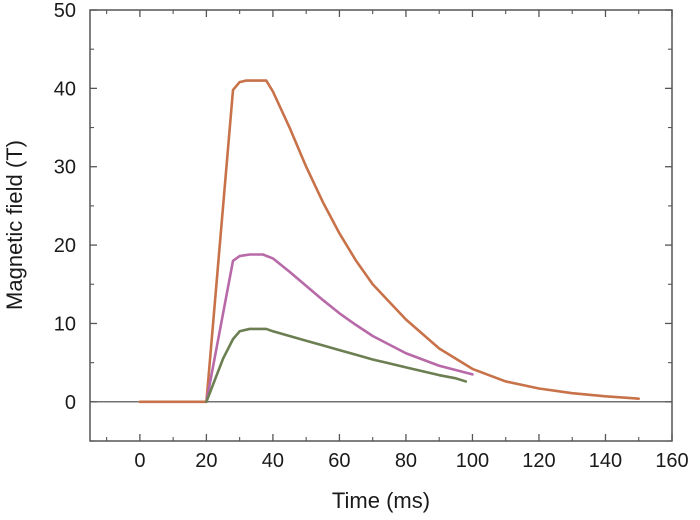  Describe the element at coordinates (206, 461) in the screenshot. I see `x-tick-label: 20` at that location.